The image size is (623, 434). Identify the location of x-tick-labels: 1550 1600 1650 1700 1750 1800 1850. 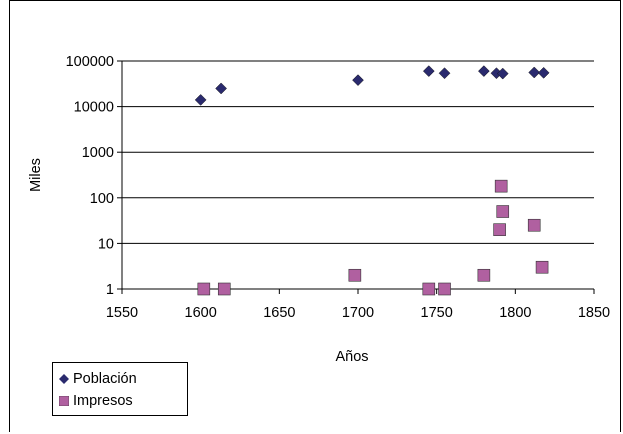
(358, 313).